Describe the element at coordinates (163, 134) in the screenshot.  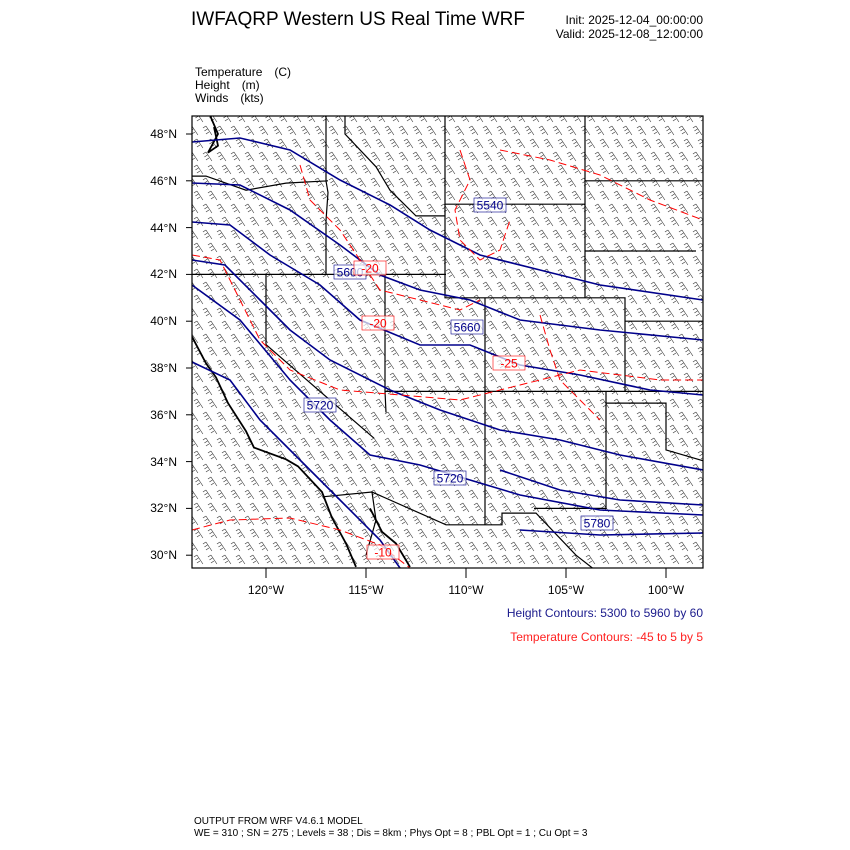
I see `lat-tick-label: 48°N` at that location.